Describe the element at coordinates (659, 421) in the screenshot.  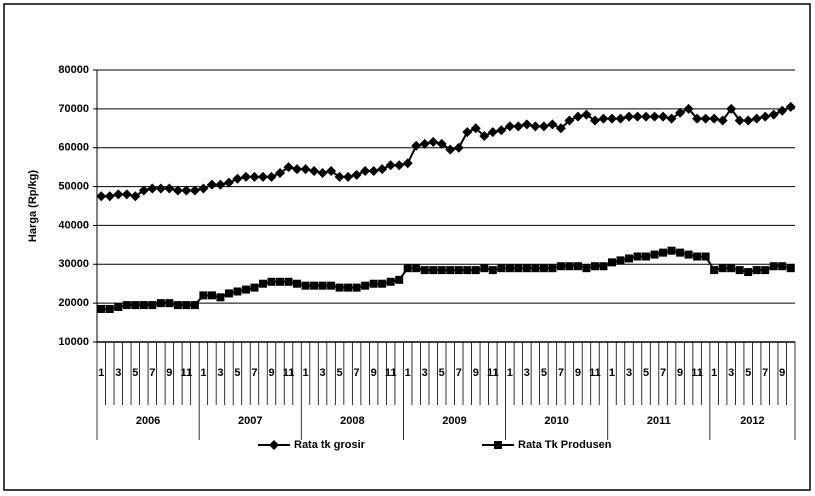
I see `year-label: 2011` at that location.